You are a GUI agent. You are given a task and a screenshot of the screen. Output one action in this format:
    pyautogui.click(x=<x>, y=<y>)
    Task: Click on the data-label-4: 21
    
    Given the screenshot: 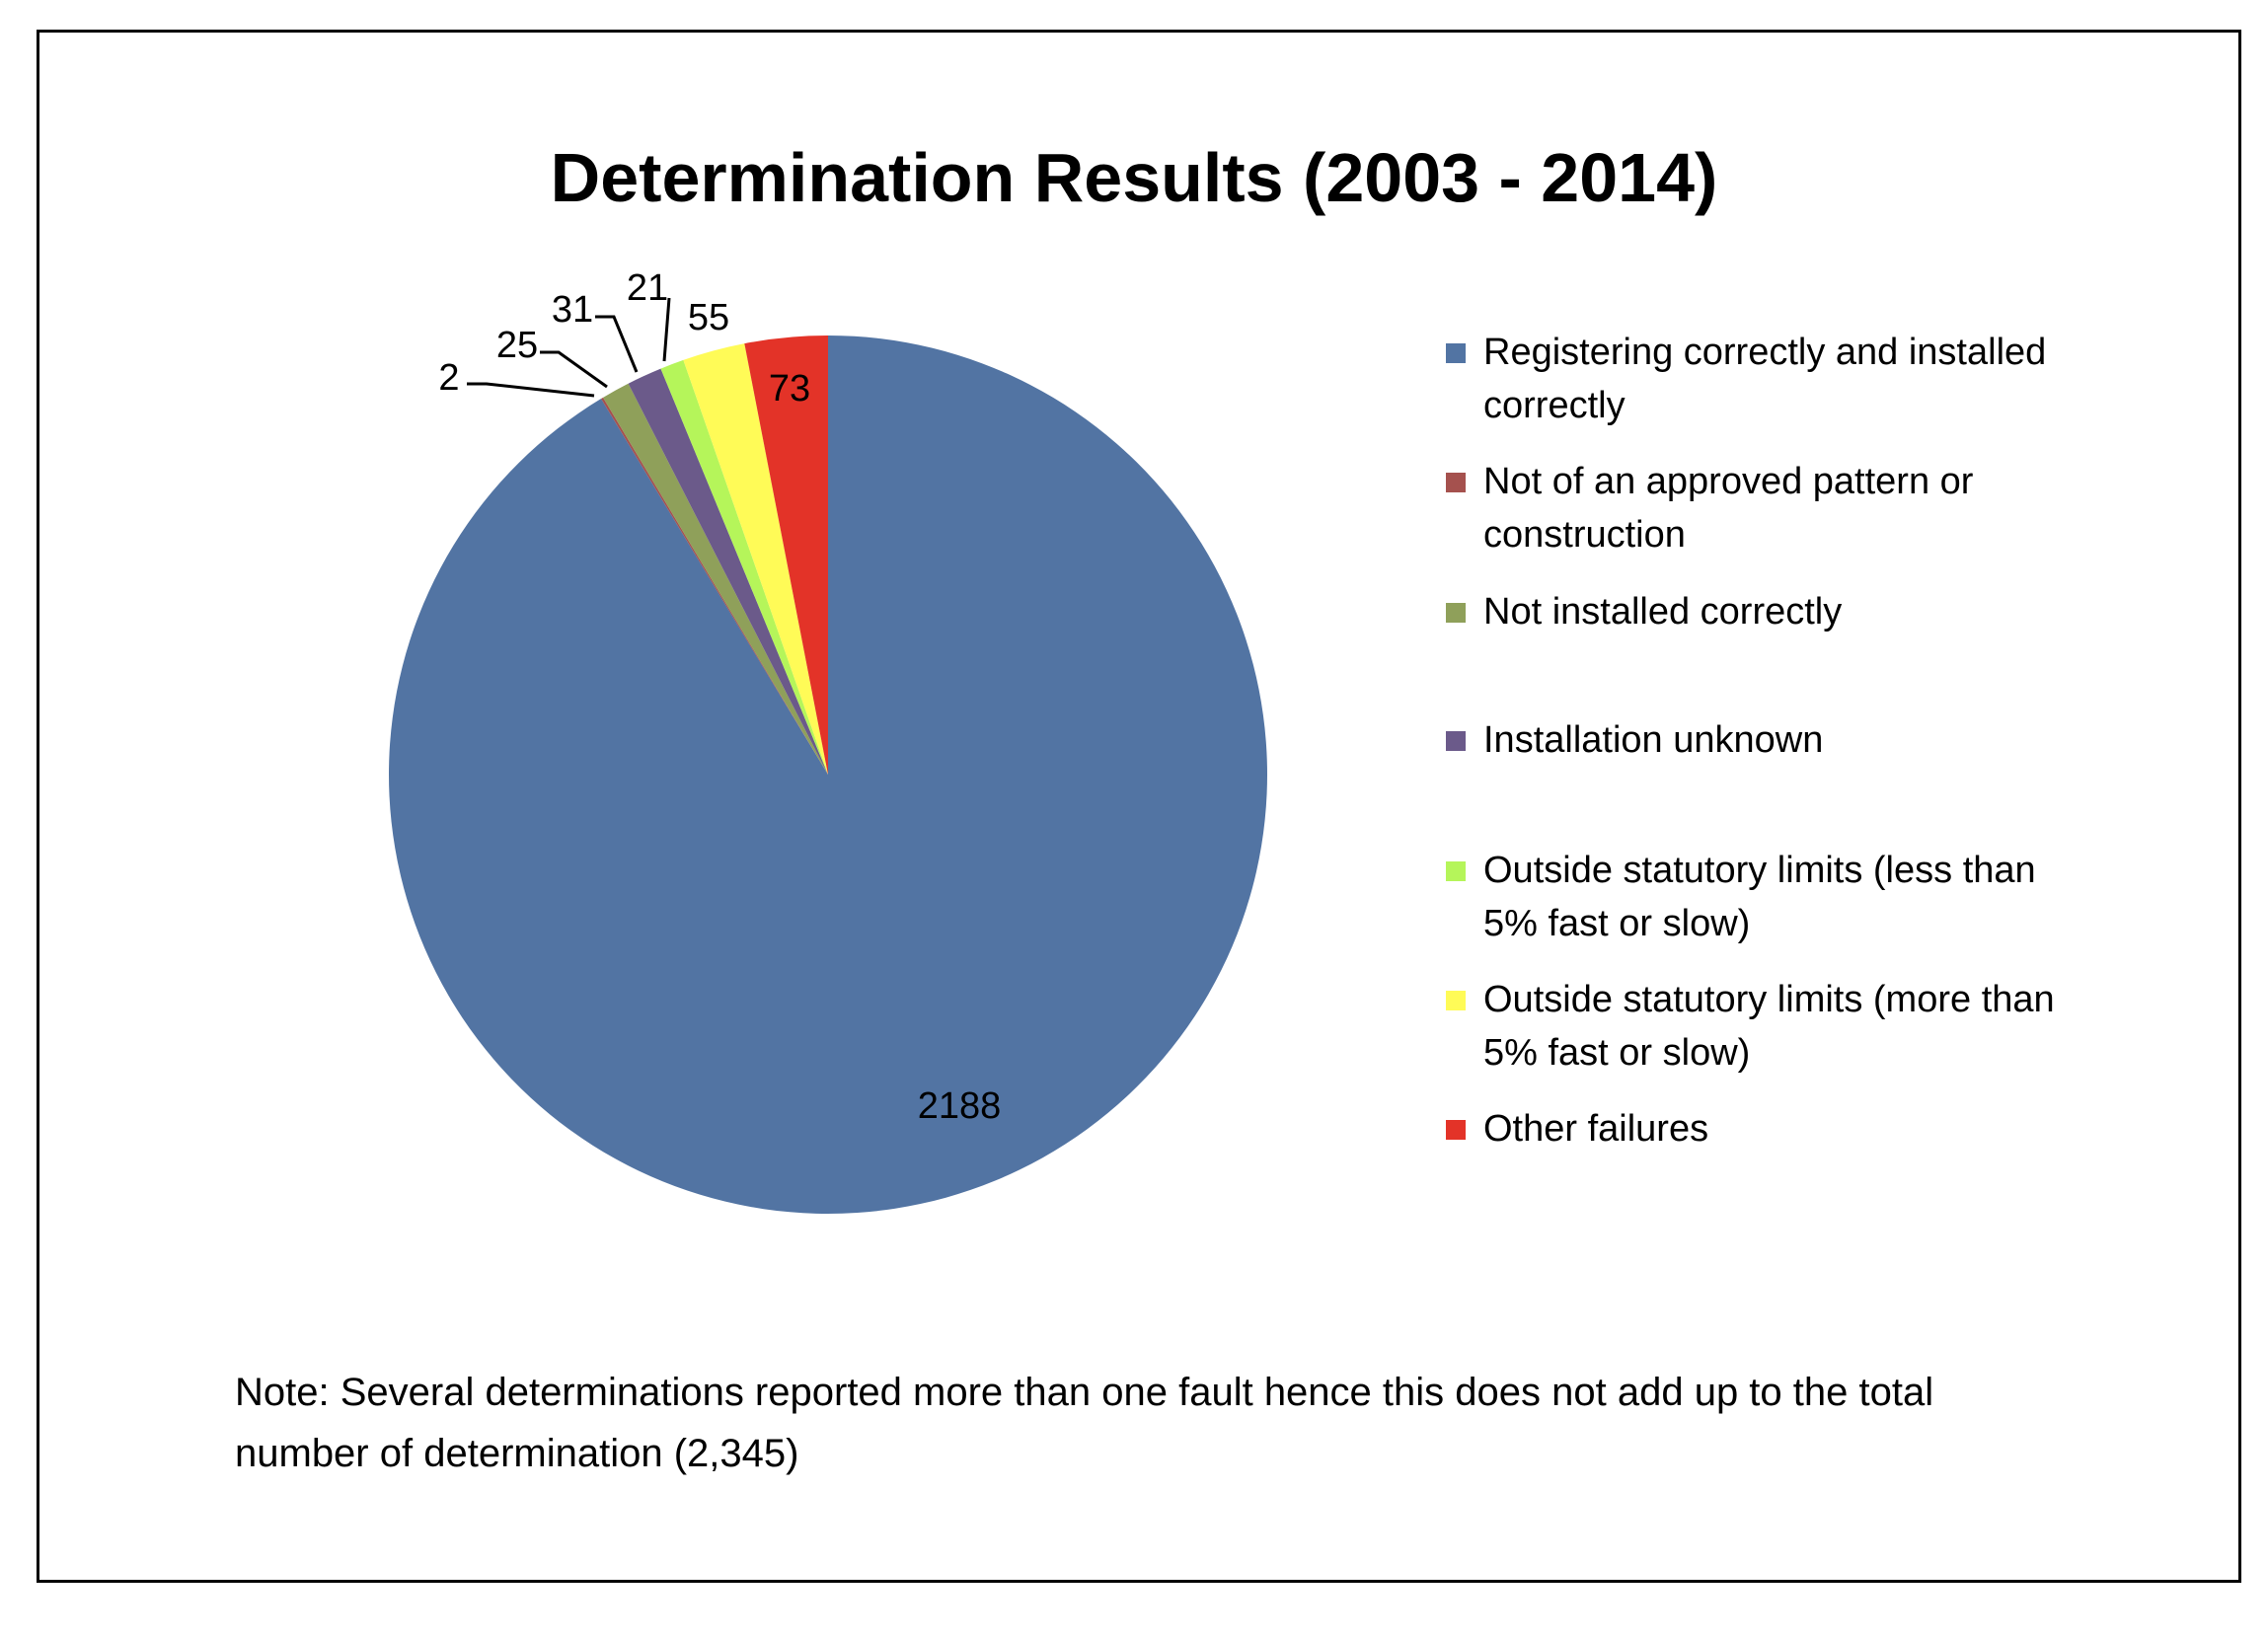 What is the action you would take?
    pyautogui.click(x=647, y=288)
    